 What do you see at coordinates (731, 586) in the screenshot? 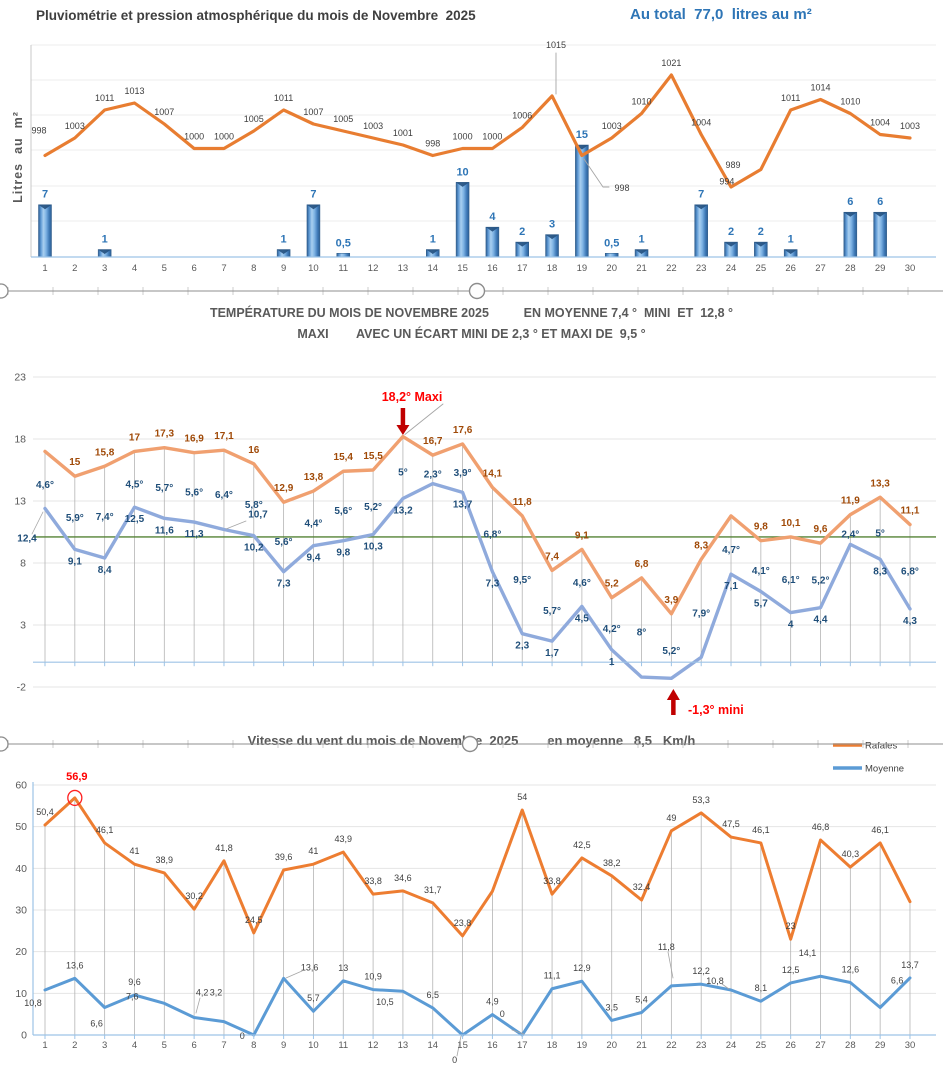
I see `mini-value-label: 7,1` at bounding box center [731, 586].